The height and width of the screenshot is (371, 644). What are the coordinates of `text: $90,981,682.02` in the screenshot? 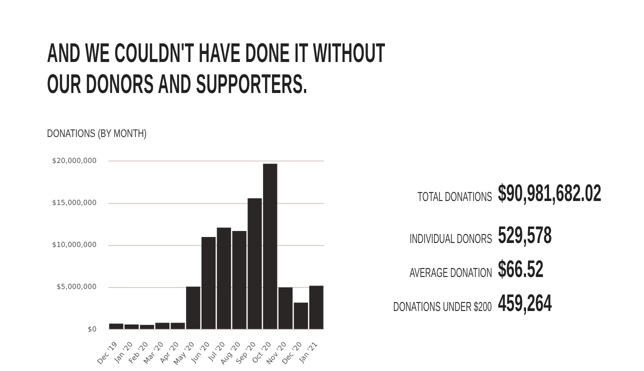 It's located at (550, 194).